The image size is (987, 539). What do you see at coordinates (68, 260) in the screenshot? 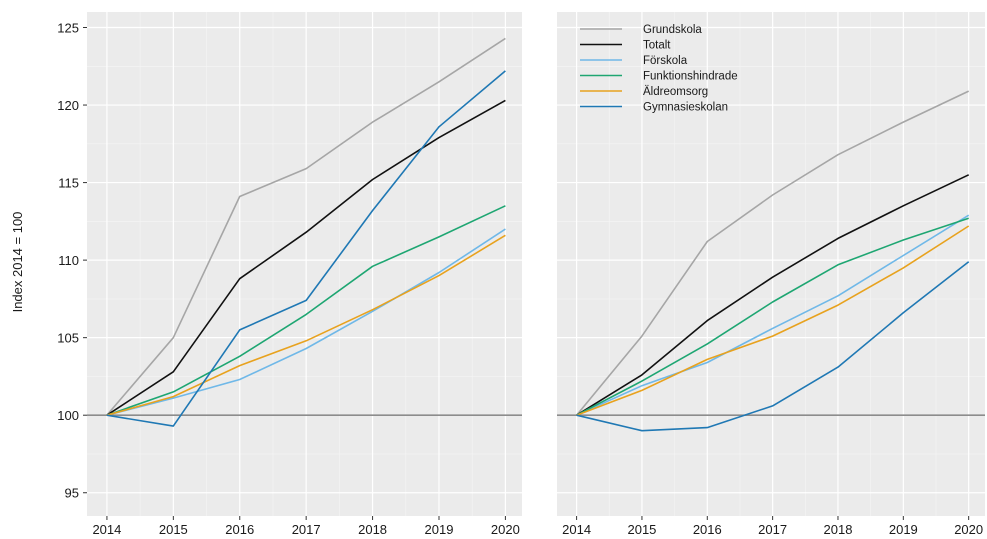
I see `y-tick-label: 110` at bounding box center [68, 260].